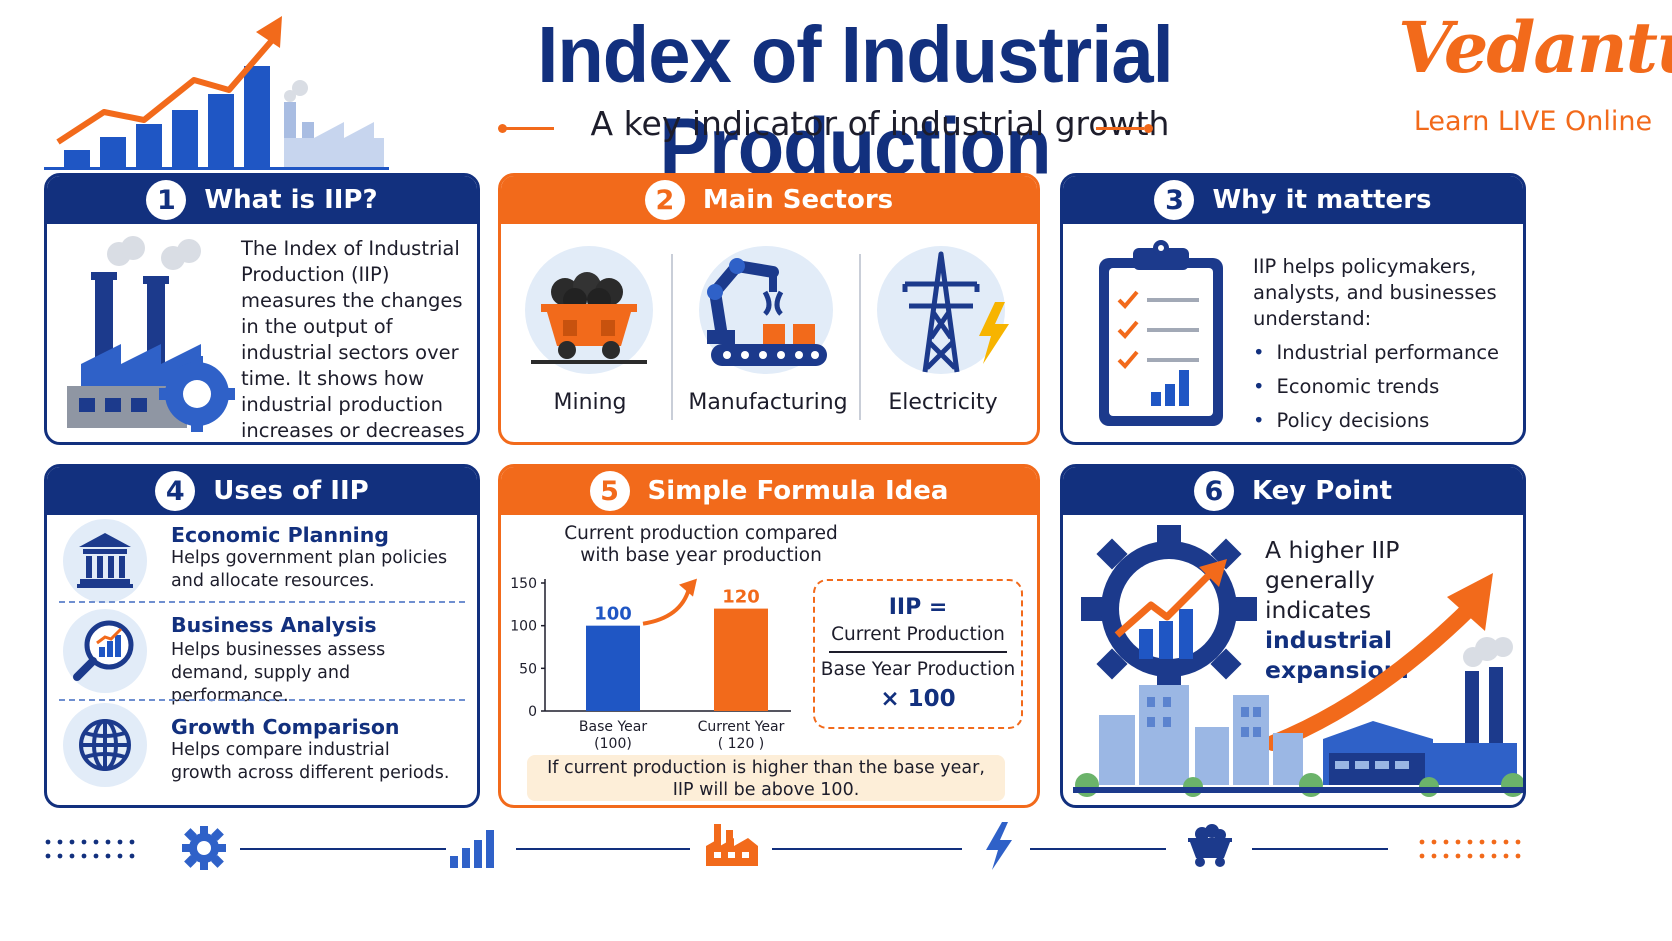 The image size is (1672, 941). What do you see at coordinates (918, 669) in the screenshot?
I see `formula-denominator: Base Year Production` at bounding box center [918, 669].